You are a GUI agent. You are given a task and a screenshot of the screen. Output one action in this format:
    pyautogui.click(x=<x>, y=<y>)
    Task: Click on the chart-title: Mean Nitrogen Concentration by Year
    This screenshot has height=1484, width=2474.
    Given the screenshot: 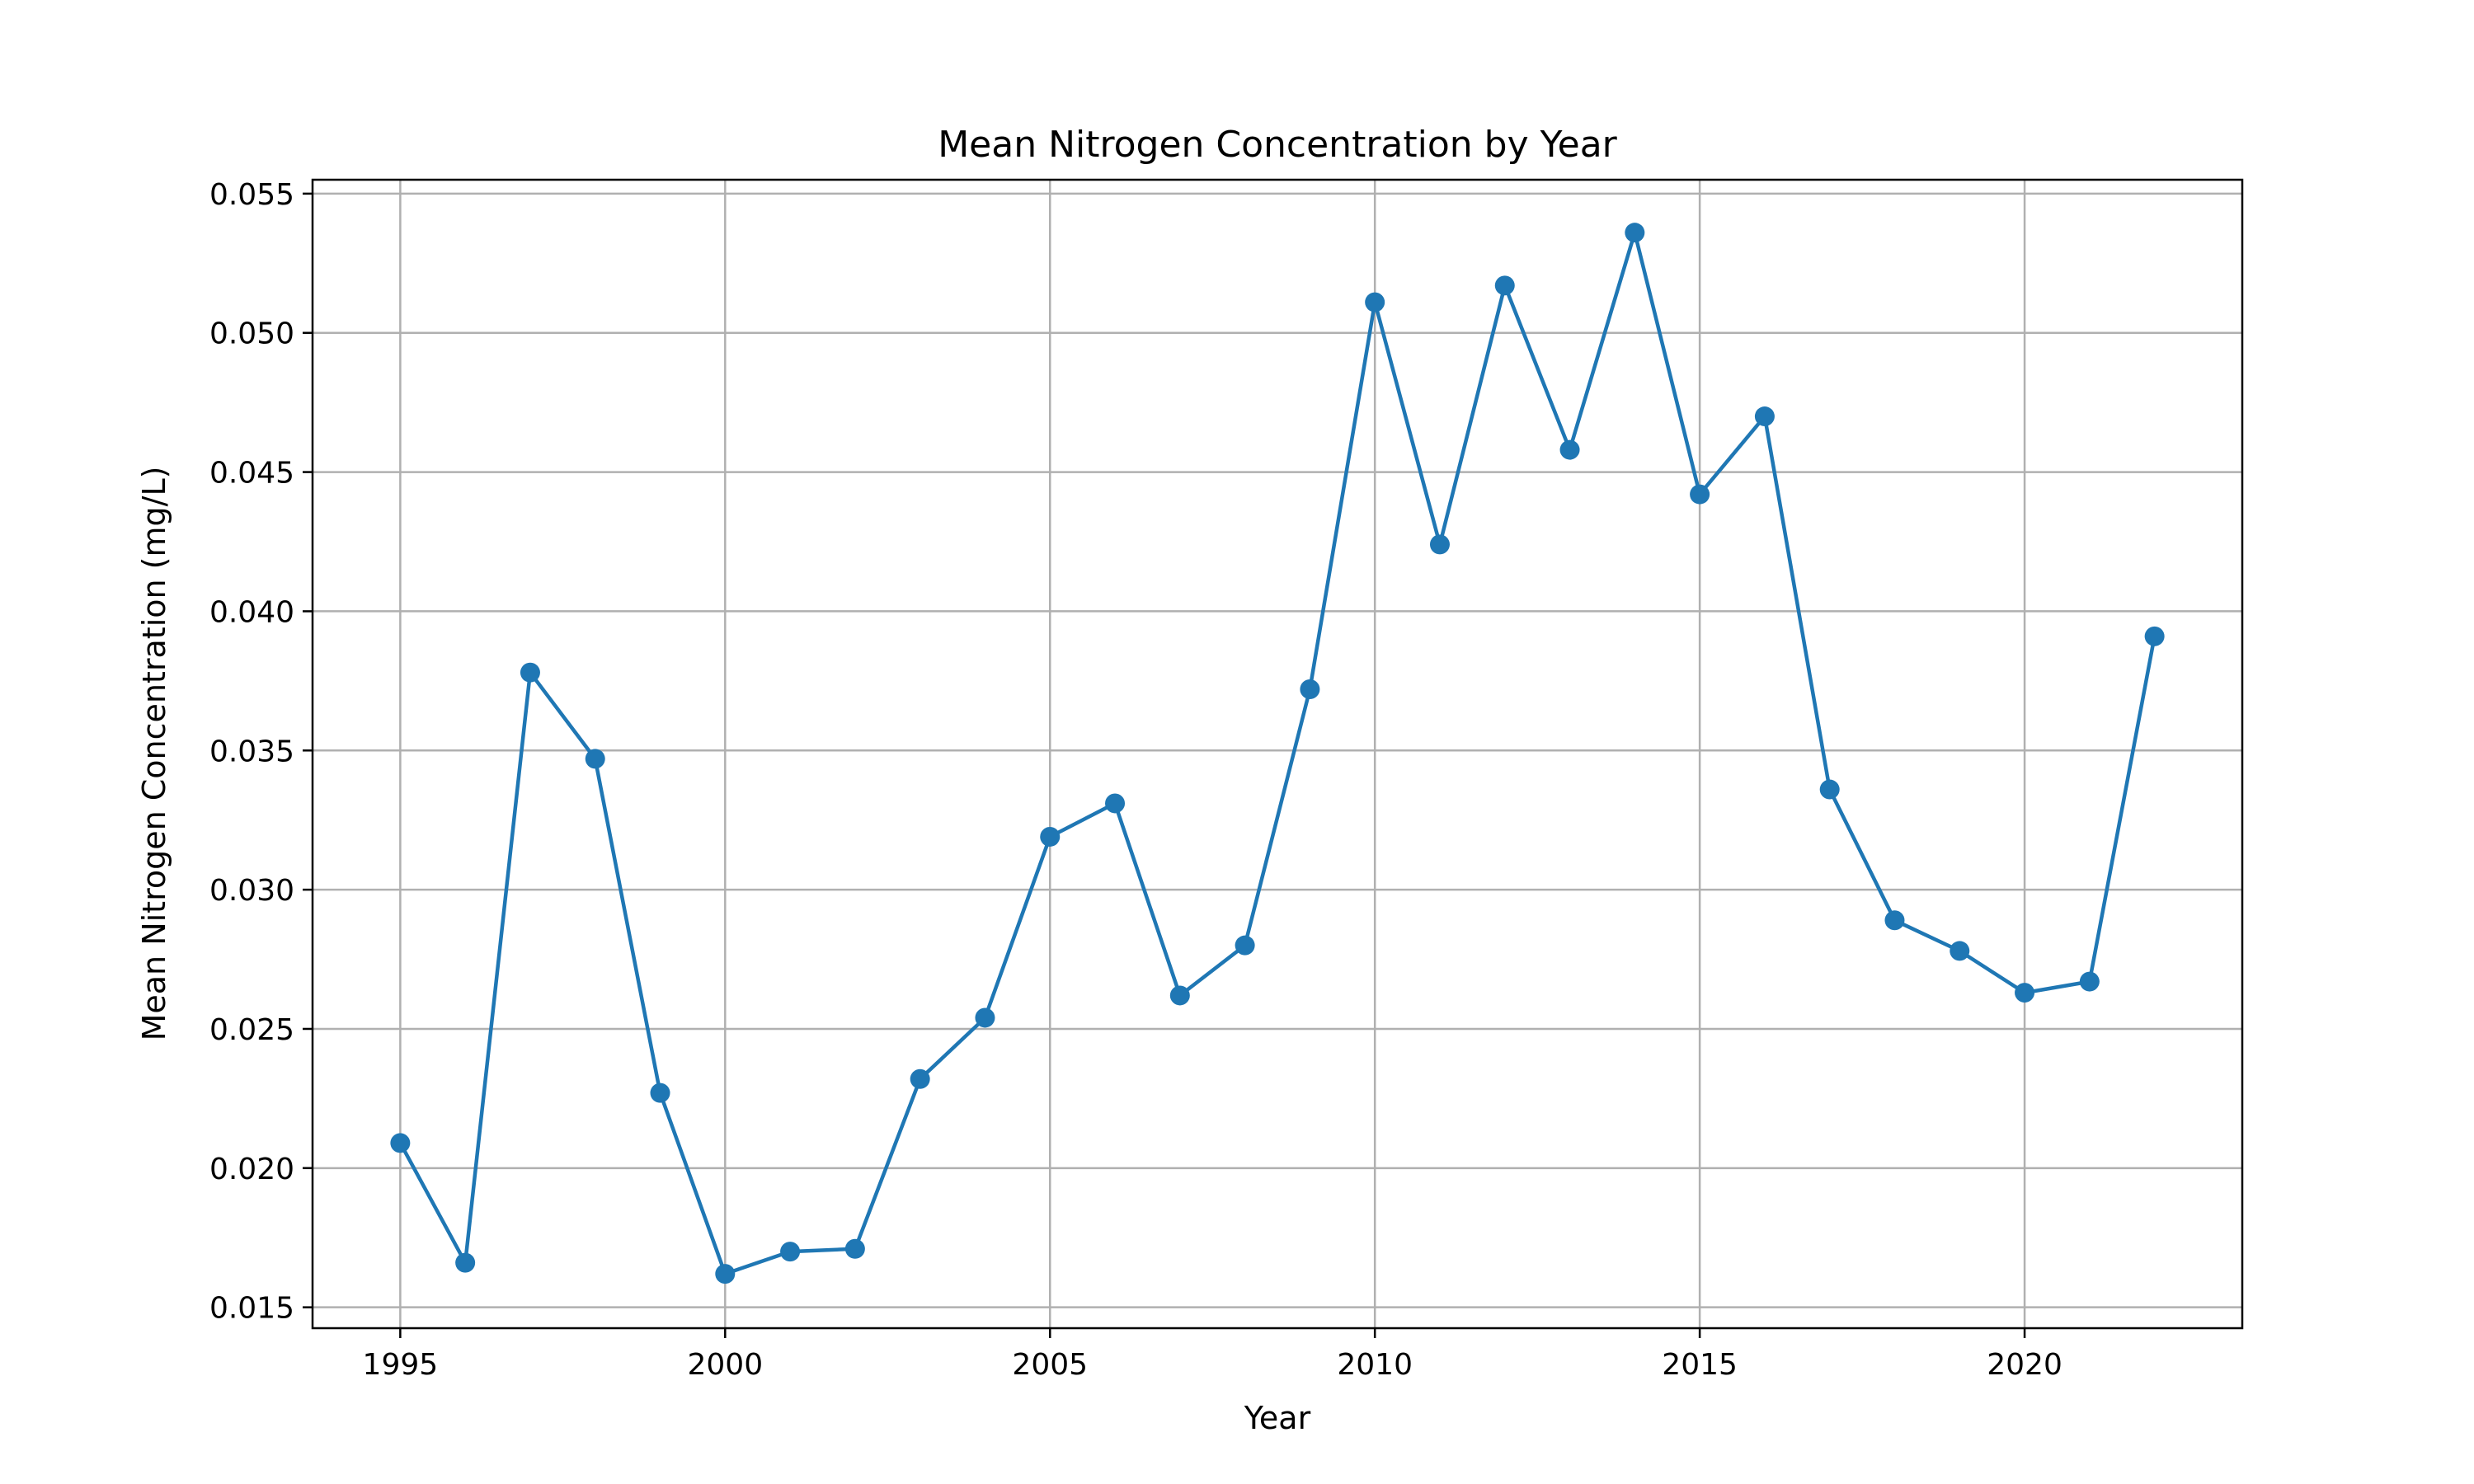 What is the action you would take?
    pyautogui.click(x=1277, y=145)
    